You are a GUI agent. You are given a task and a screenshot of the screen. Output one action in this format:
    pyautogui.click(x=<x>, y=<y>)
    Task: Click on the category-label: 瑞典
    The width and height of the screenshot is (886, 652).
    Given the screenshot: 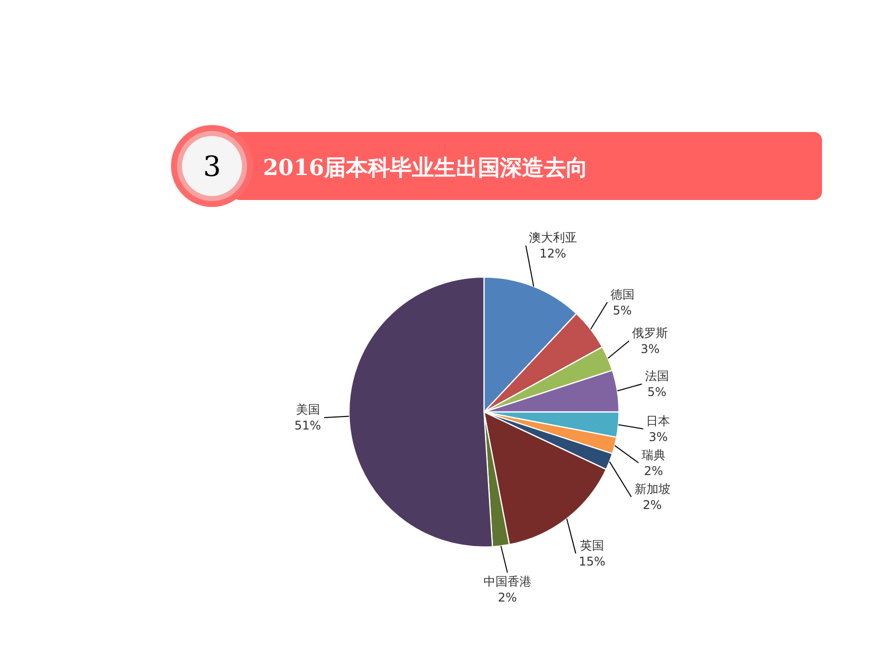 What is the action you would take?
    pyautogui.click(x=654, y=455)
    